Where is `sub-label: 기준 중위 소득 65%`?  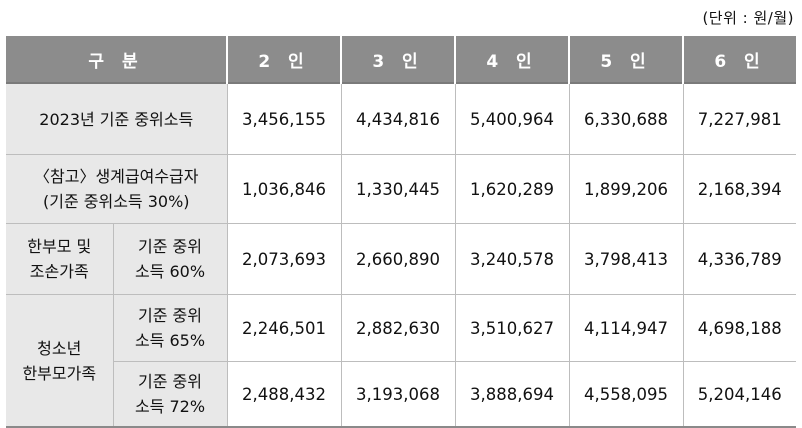
sub-label: 기준 중위 소득 65% is located at coordinates (170, 328).